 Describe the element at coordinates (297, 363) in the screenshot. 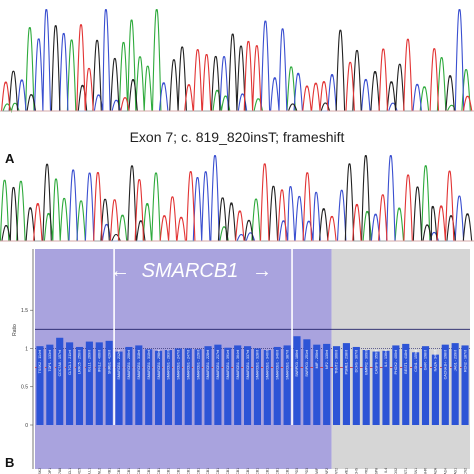

I see `probe-label: SNRPD3 - 186nt` at that location.